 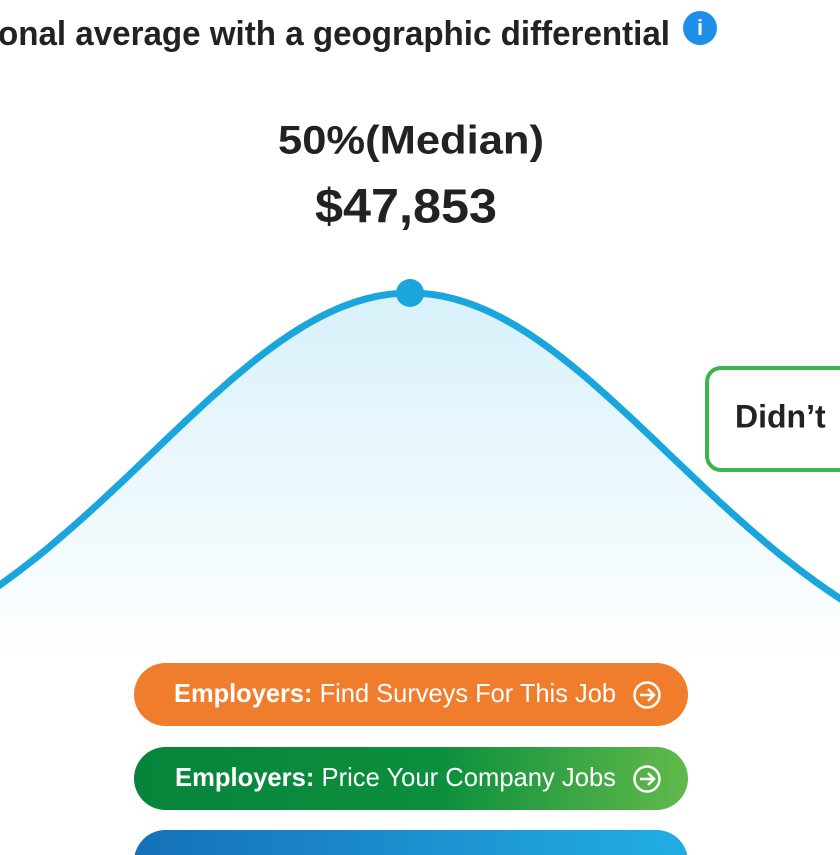 What do you see at coordinates (468, 693) in the screenshot?
I see `button-text: Find Surveys For This Job` at bounding box center [468, 693].